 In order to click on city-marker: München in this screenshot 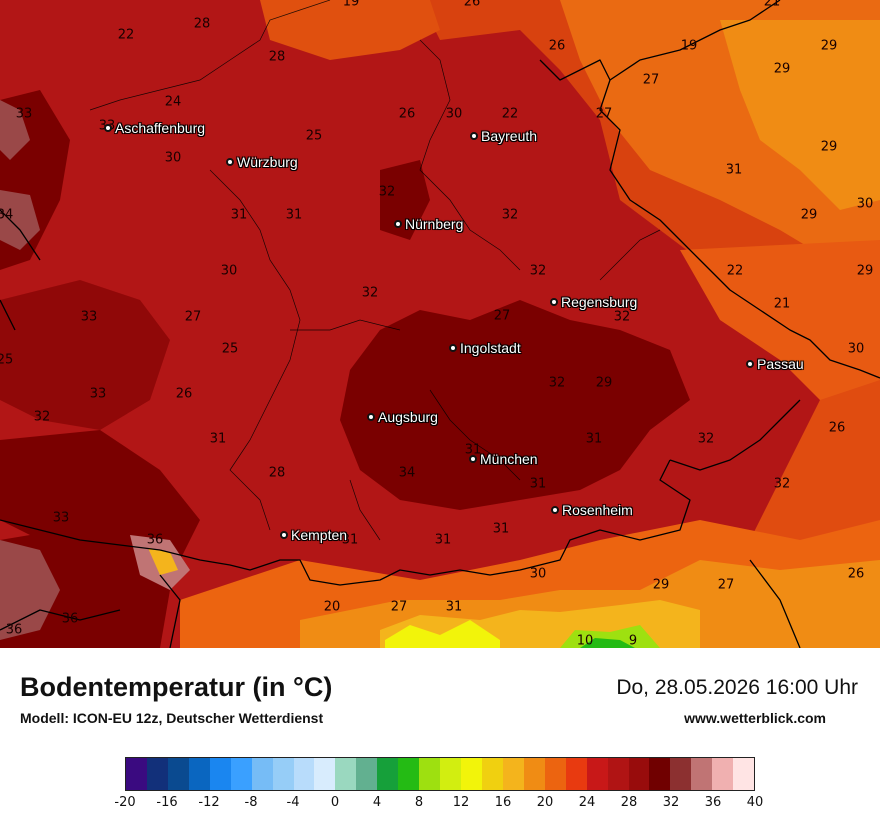, I will do `click(503, 459)`.